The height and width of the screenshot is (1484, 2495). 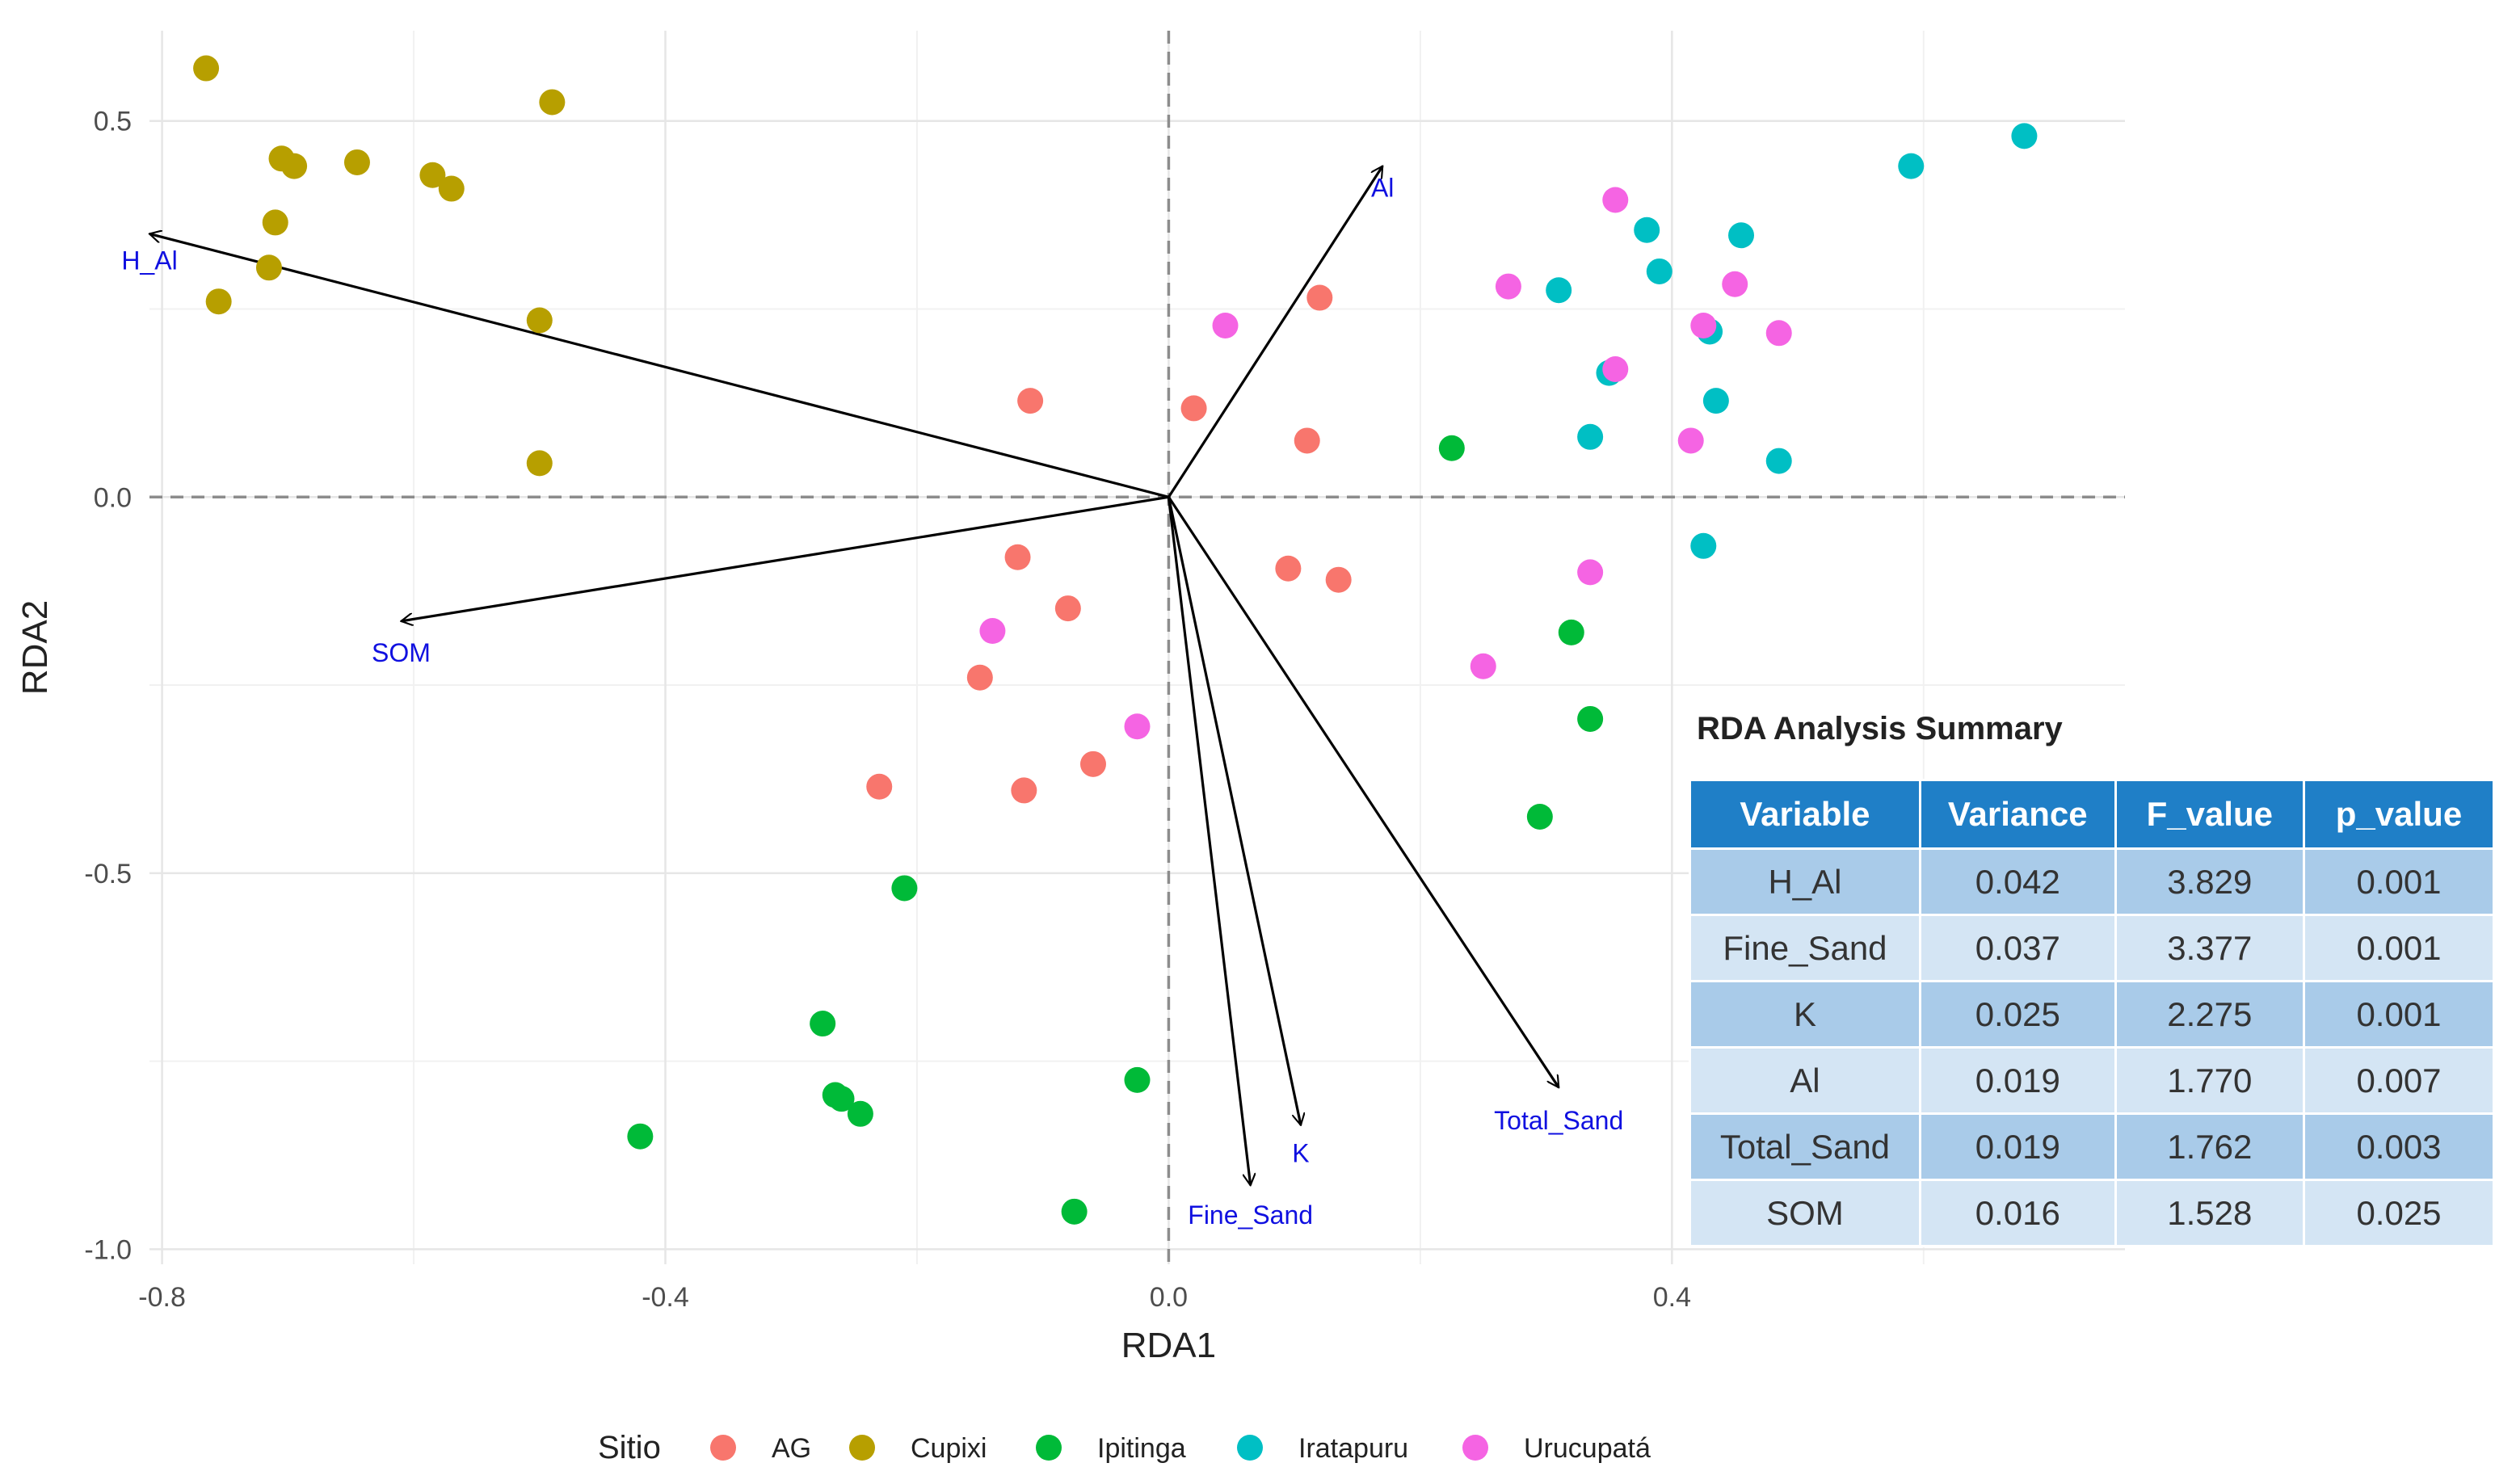 I want to click on cell-variable: H_Al, so click(x=1805, y=881).